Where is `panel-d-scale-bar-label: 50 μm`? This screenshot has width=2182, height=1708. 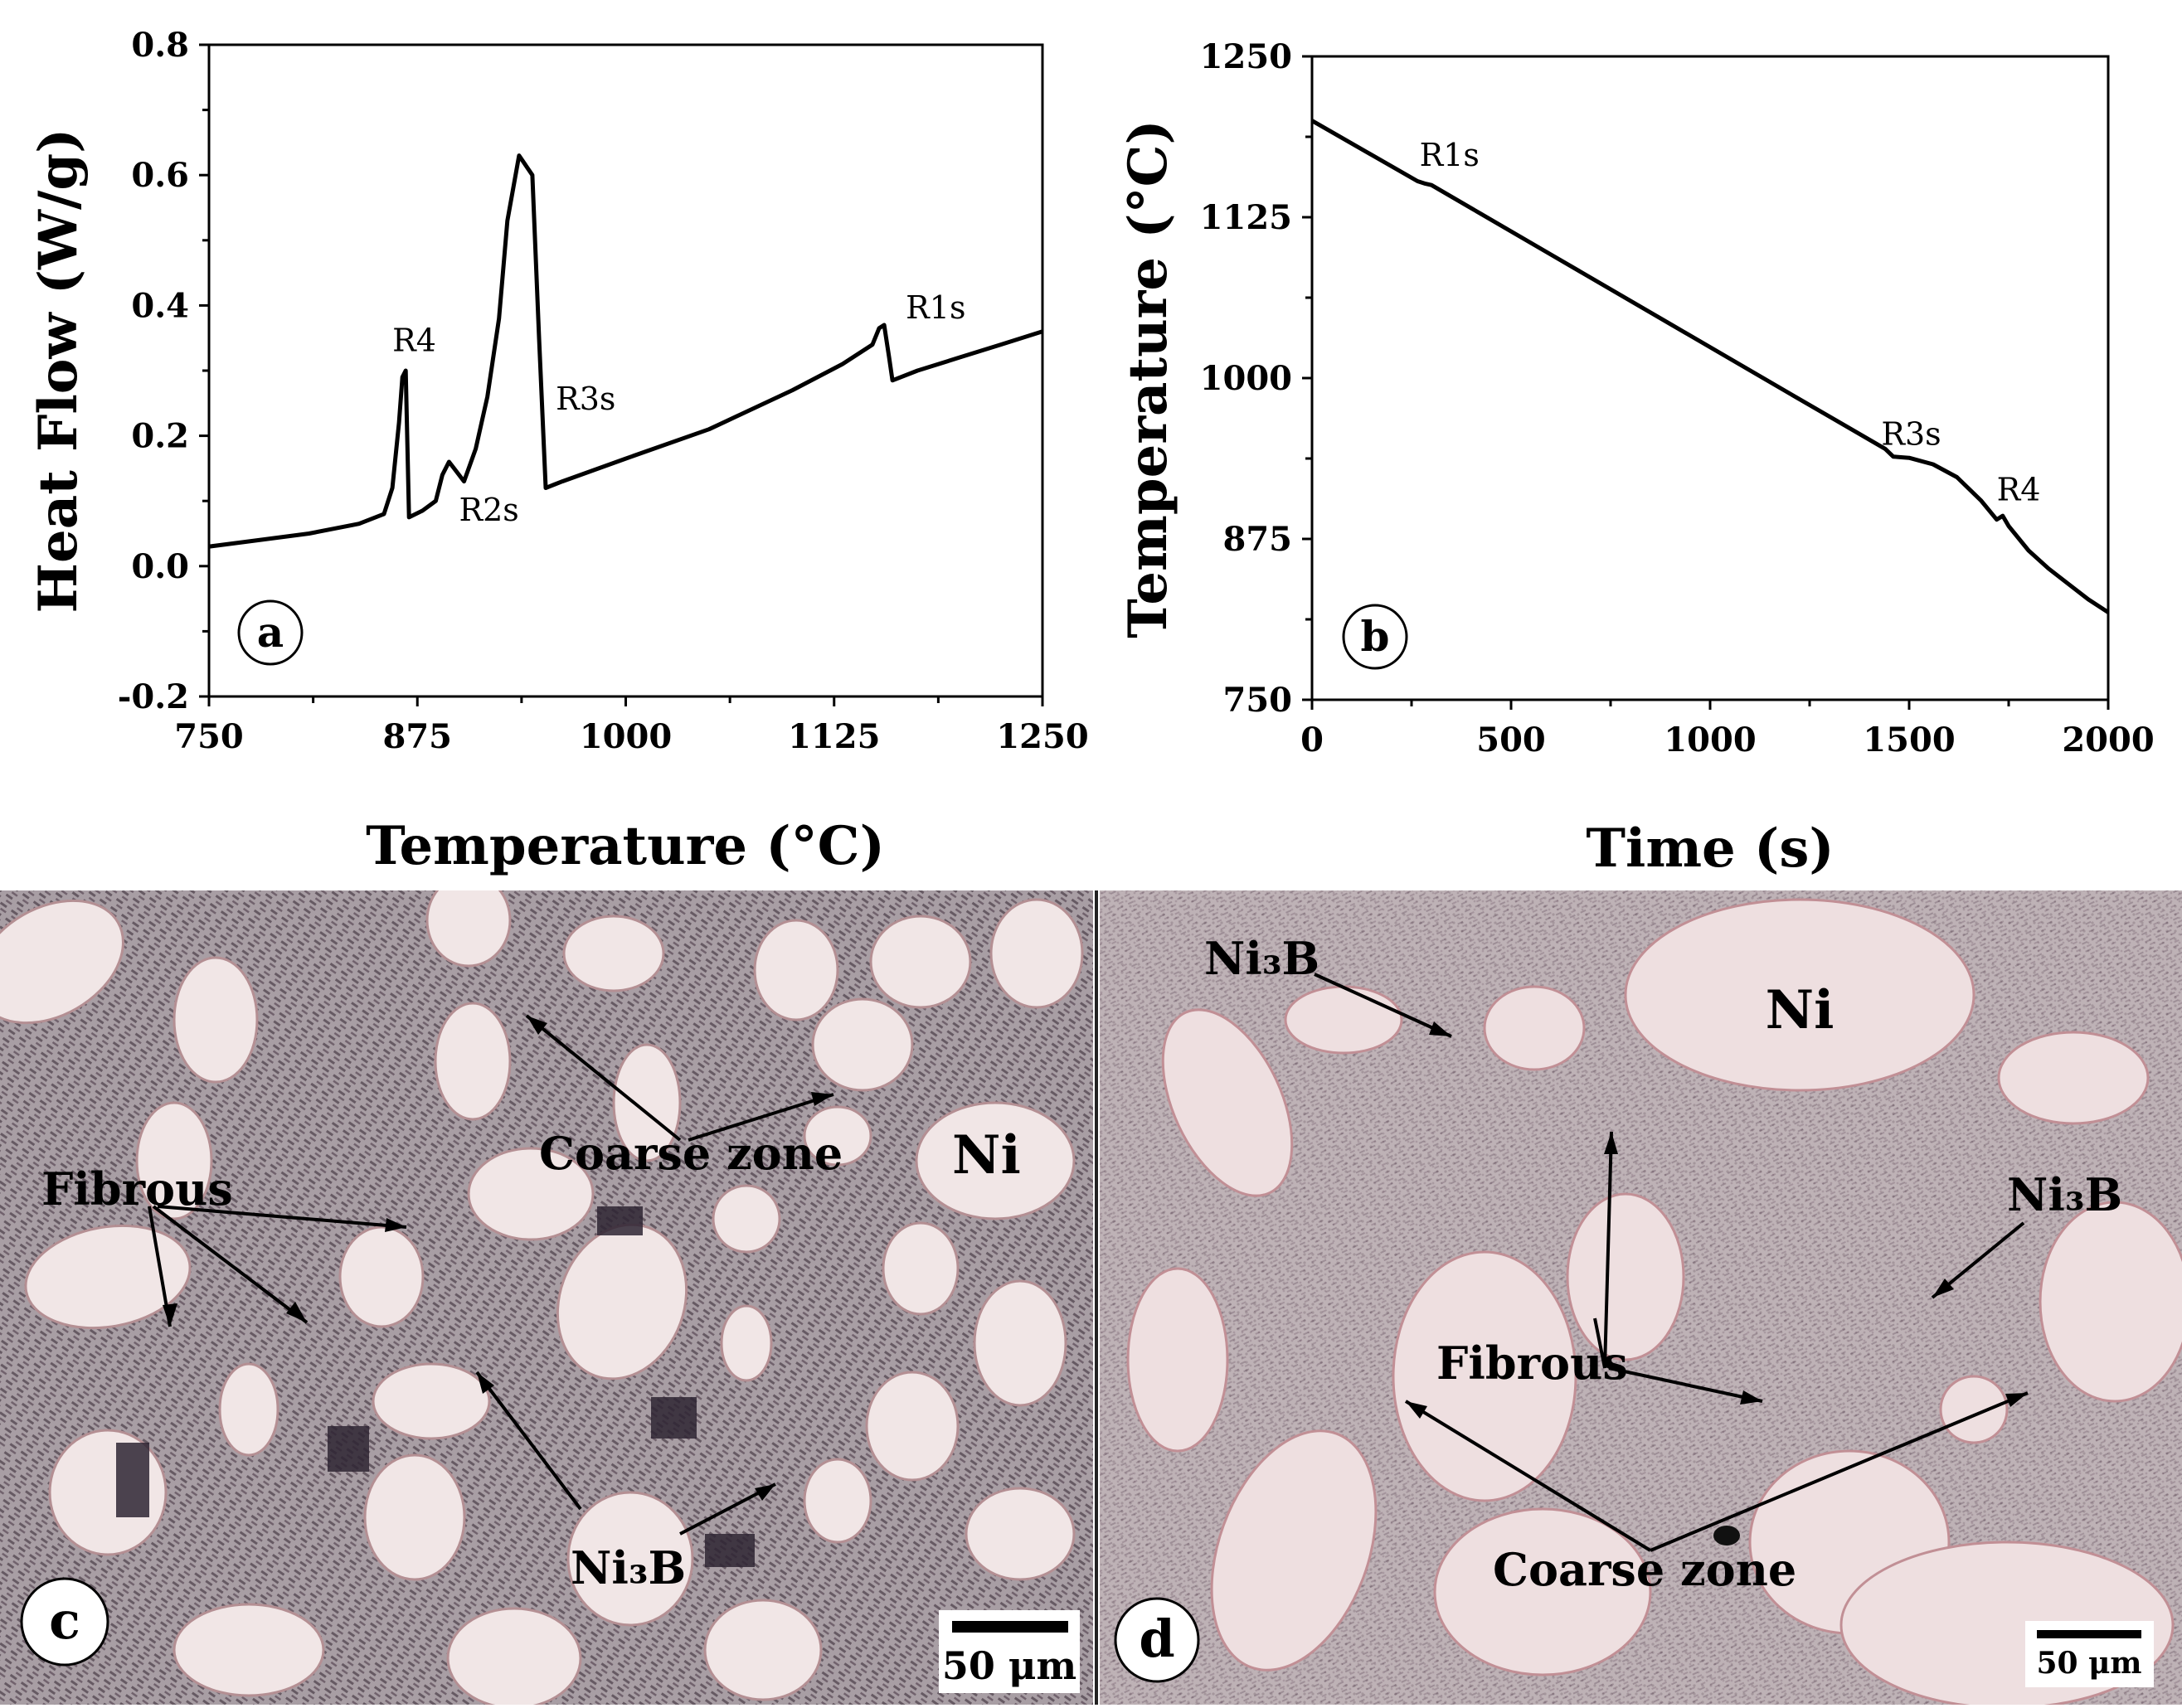 panel-d-scale-bar-label: 50 μm is located at coordinates (2088, 1664).